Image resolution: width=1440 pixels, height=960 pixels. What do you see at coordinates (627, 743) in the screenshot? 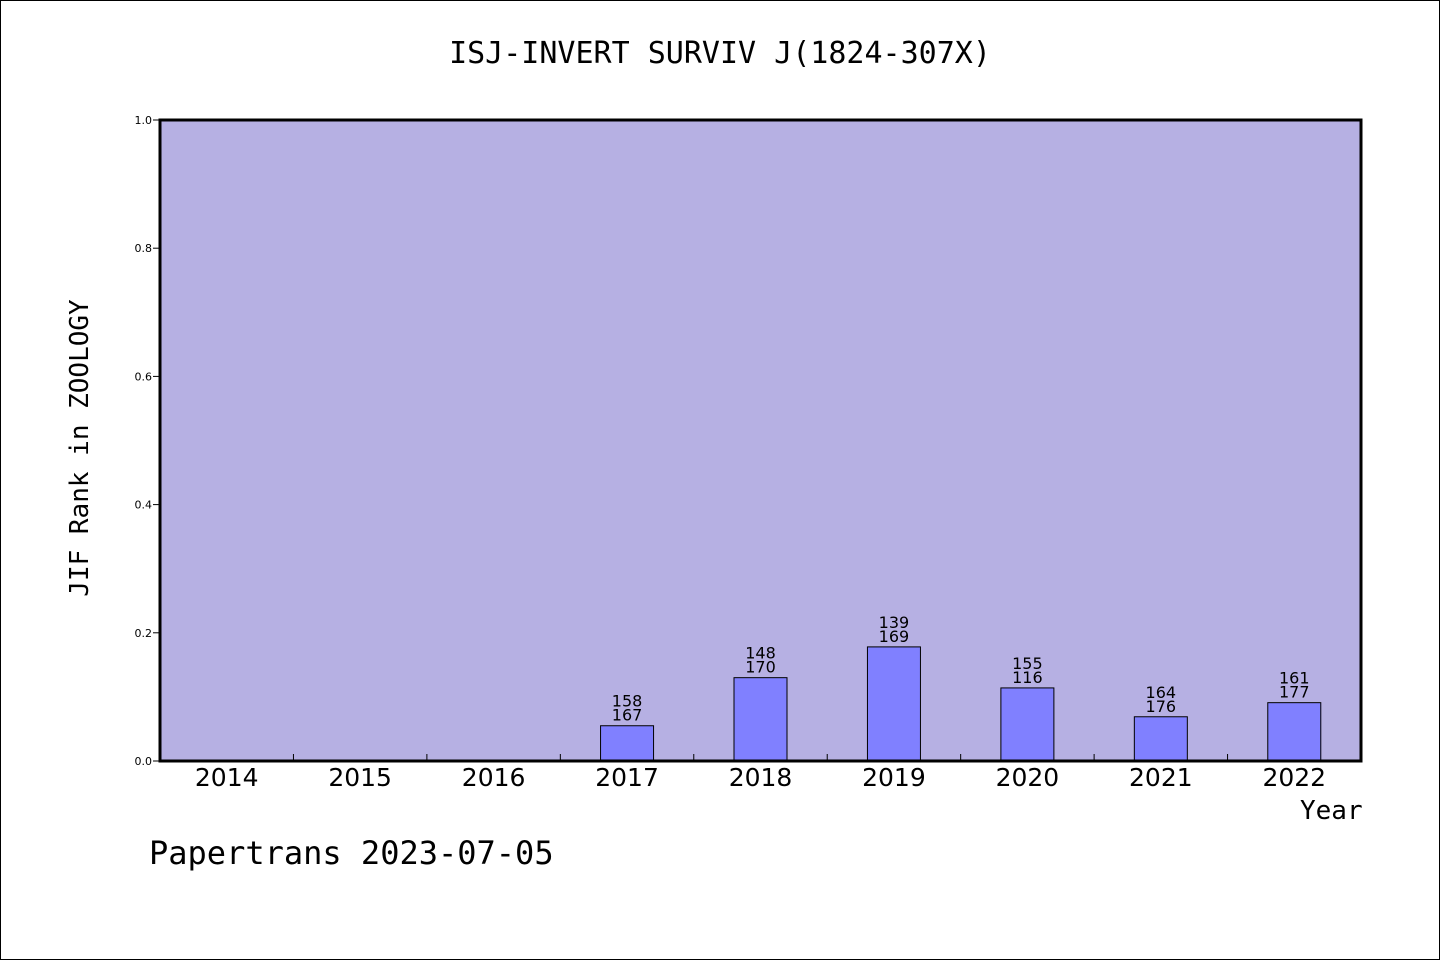
I see `bar-2017` at bounding box center [627, 743].